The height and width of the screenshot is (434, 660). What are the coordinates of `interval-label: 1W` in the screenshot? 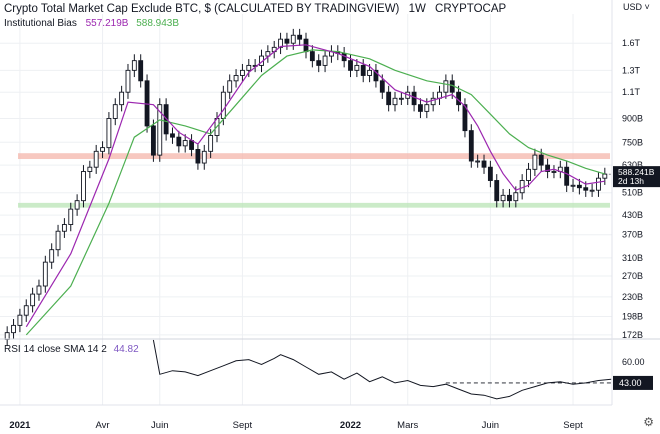 It's located at (417, 9).